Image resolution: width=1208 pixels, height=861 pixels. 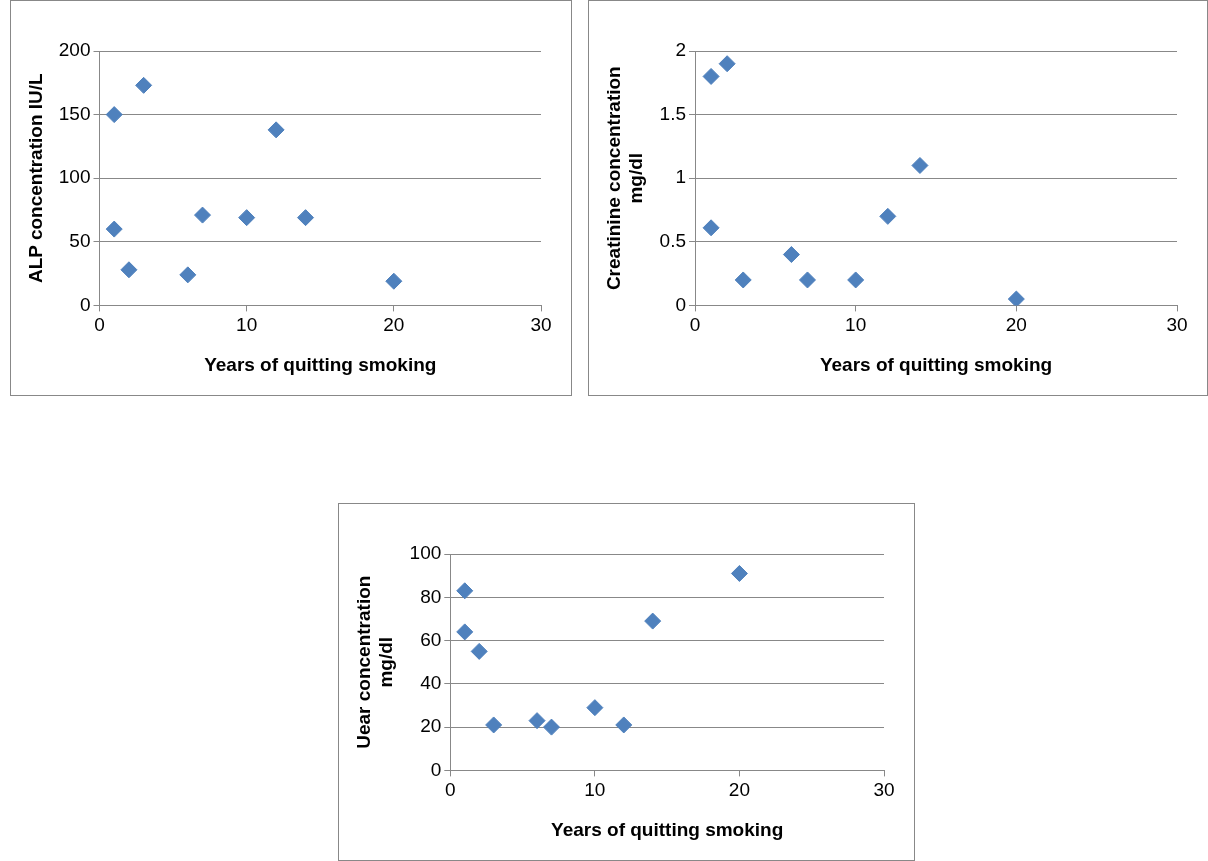 What do you see at coordinates (681, 177) in the screenshot?
I see `y-tick-label: 1` at bounding box center [681, 177].